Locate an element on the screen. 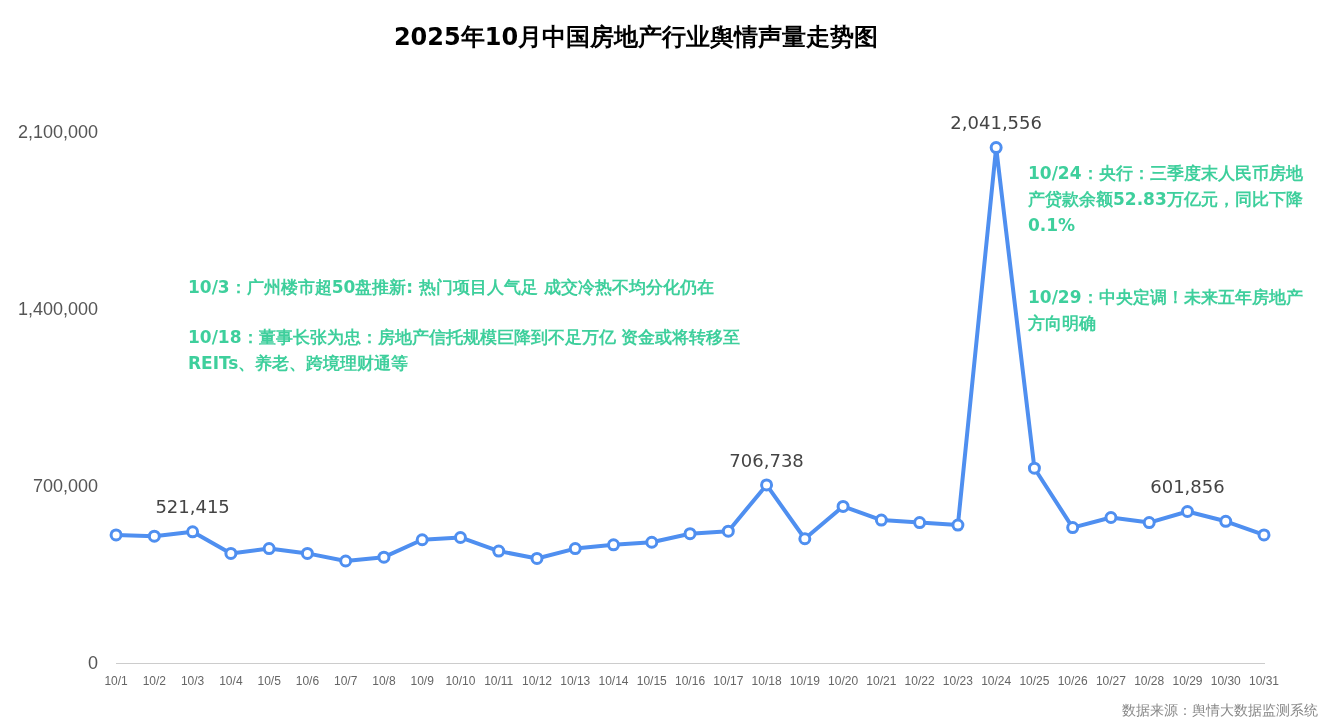 The image size is (1334, 728). x-tick-label: 10/2 is located at coordinates (154, 681).